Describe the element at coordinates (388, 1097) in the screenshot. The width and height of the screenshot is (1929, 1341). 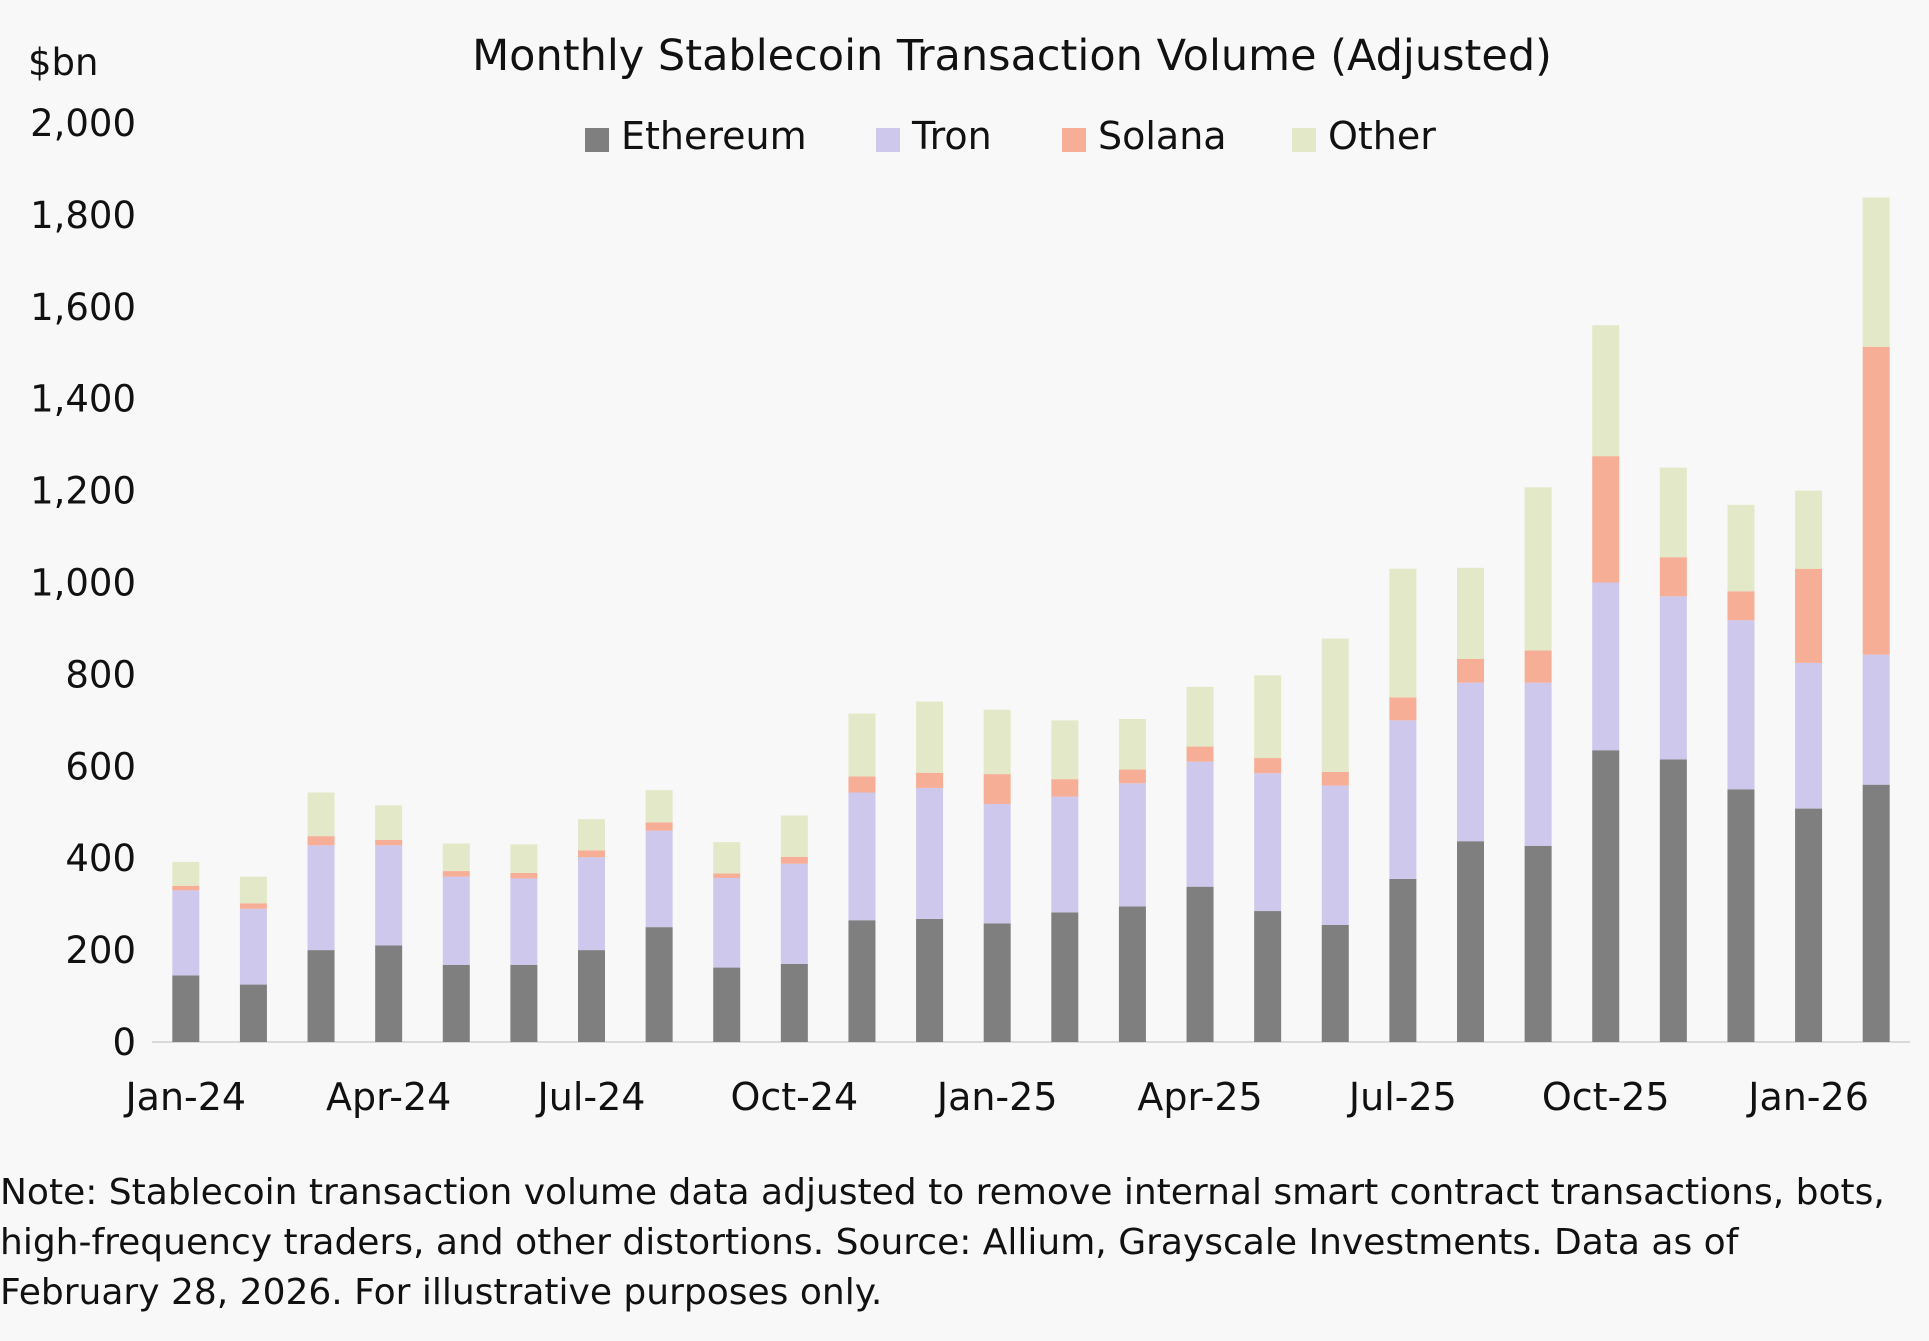
I see `x-tick-label: Apr-24` at that location.